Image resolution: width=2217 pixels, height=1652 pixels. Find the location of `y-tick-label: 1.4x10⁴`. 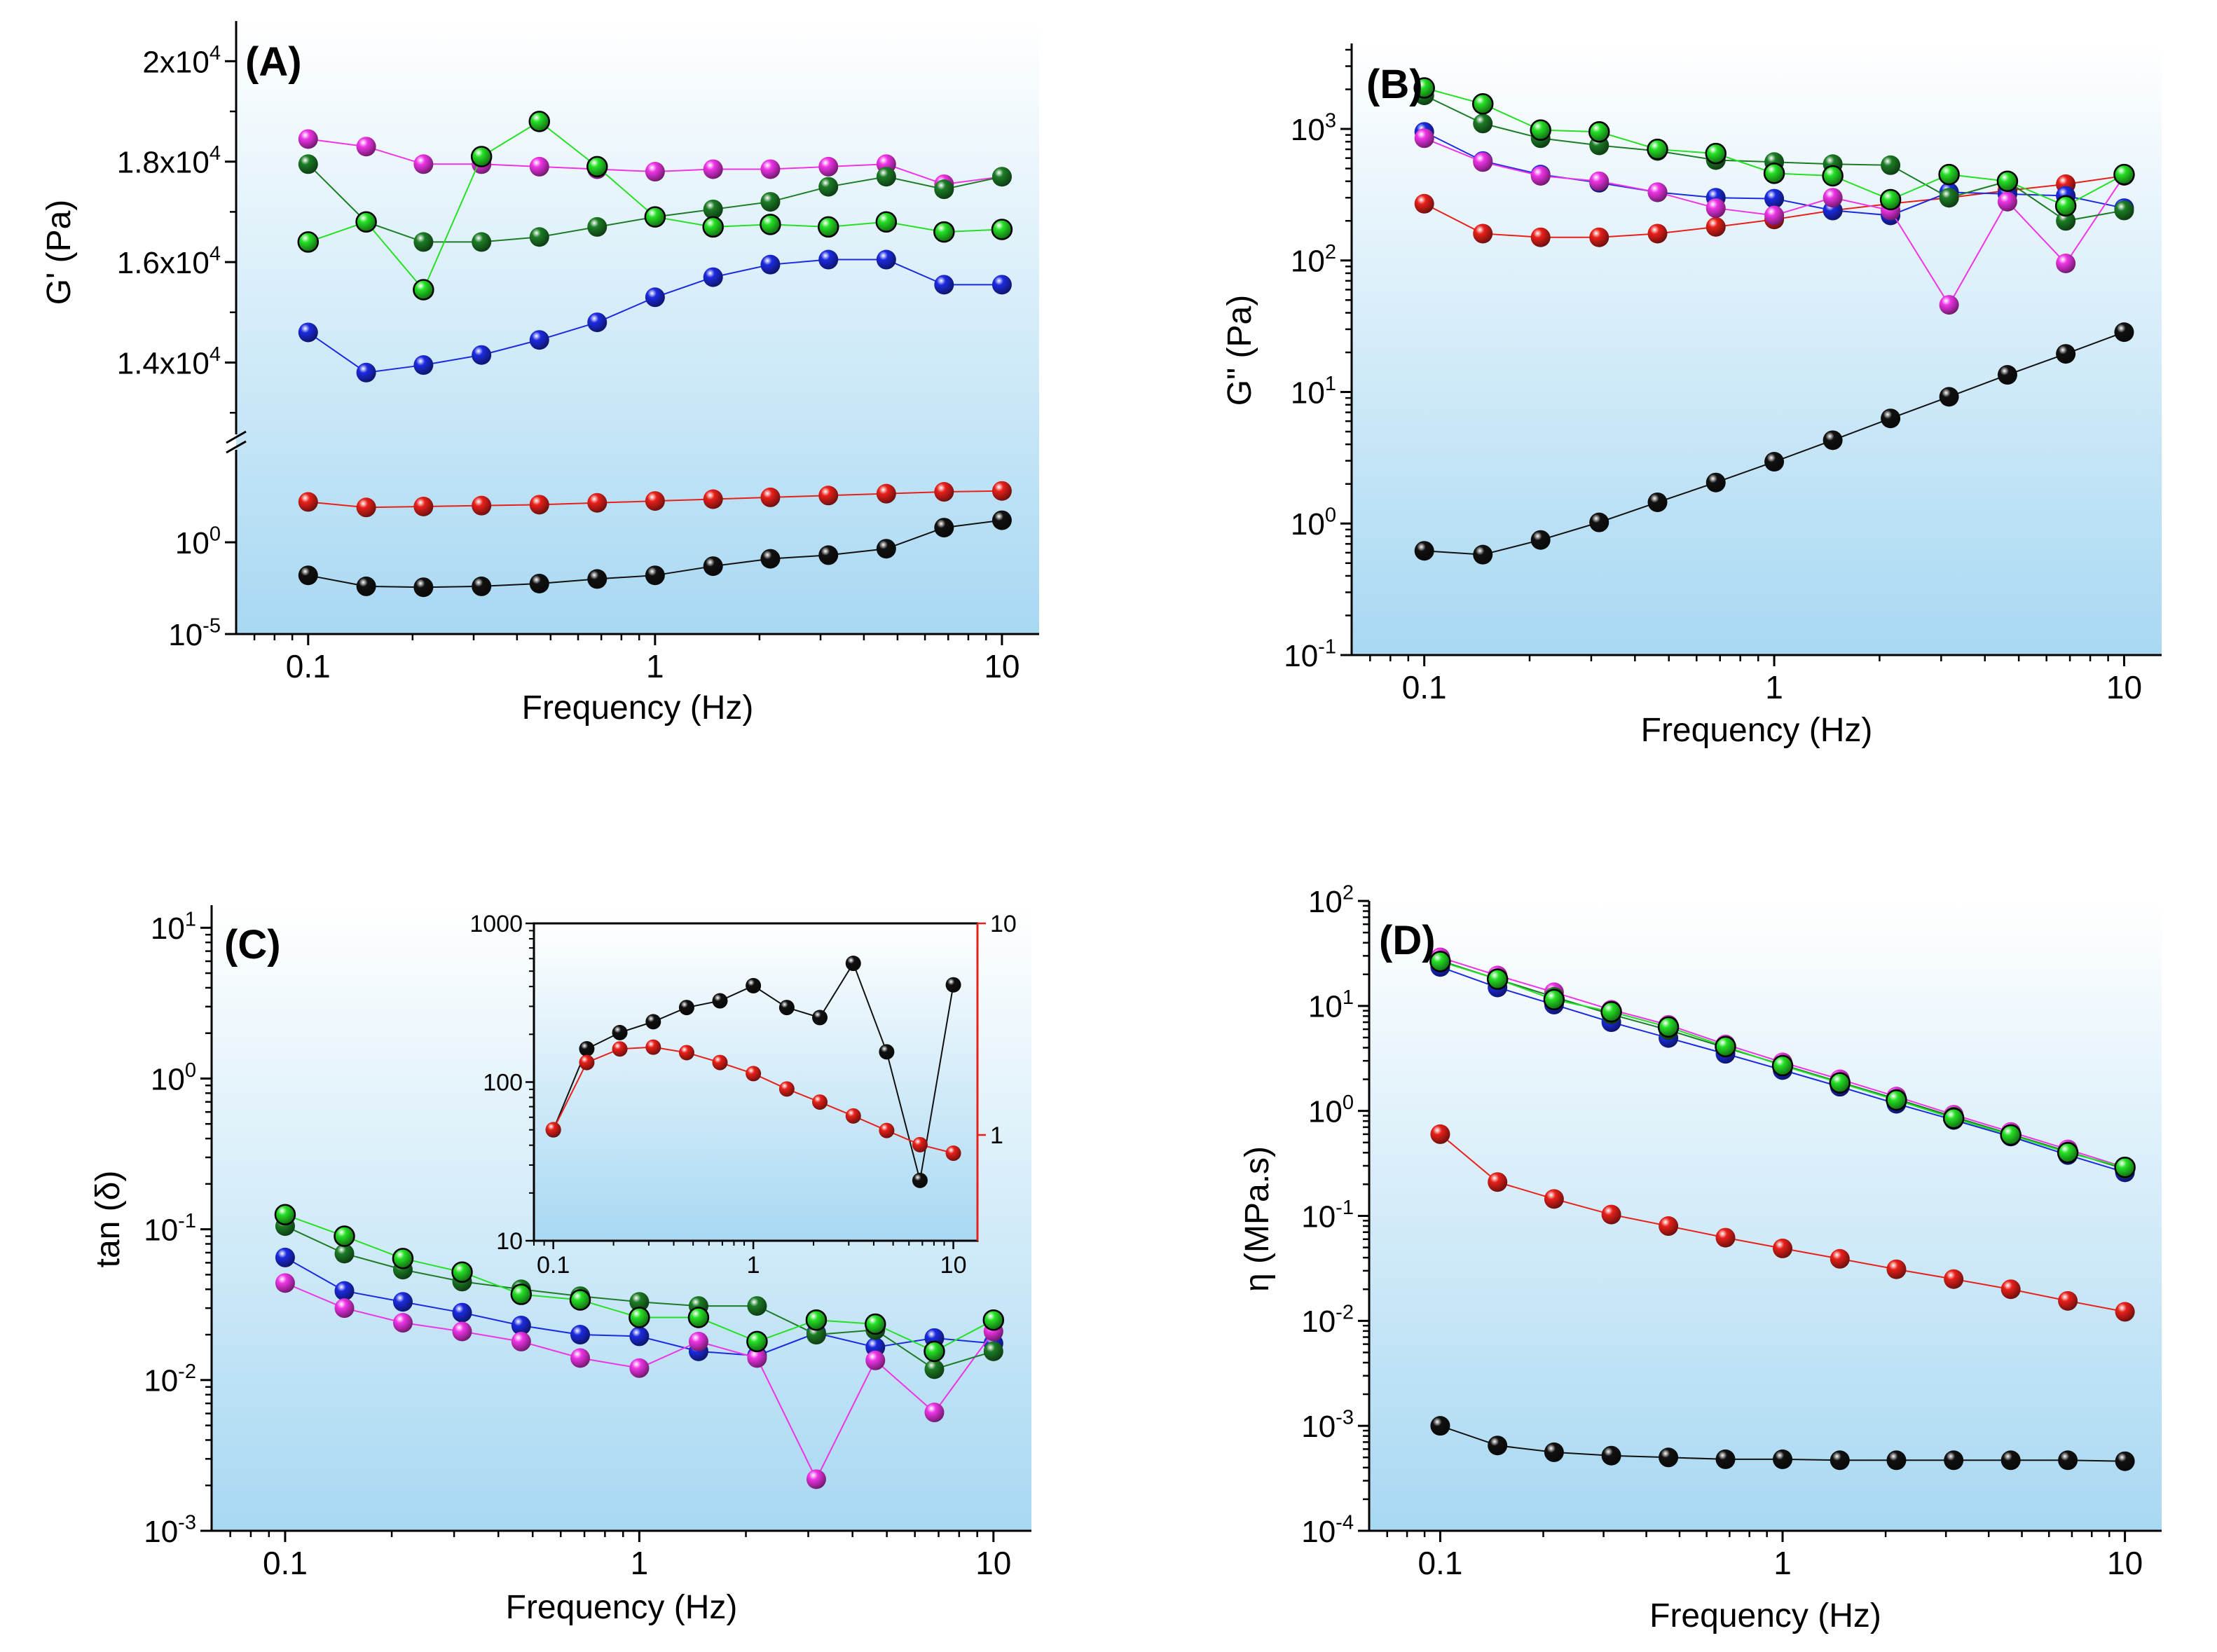

y-tick-label: 1.4x10⁴ is located at coordinates (169, 361).